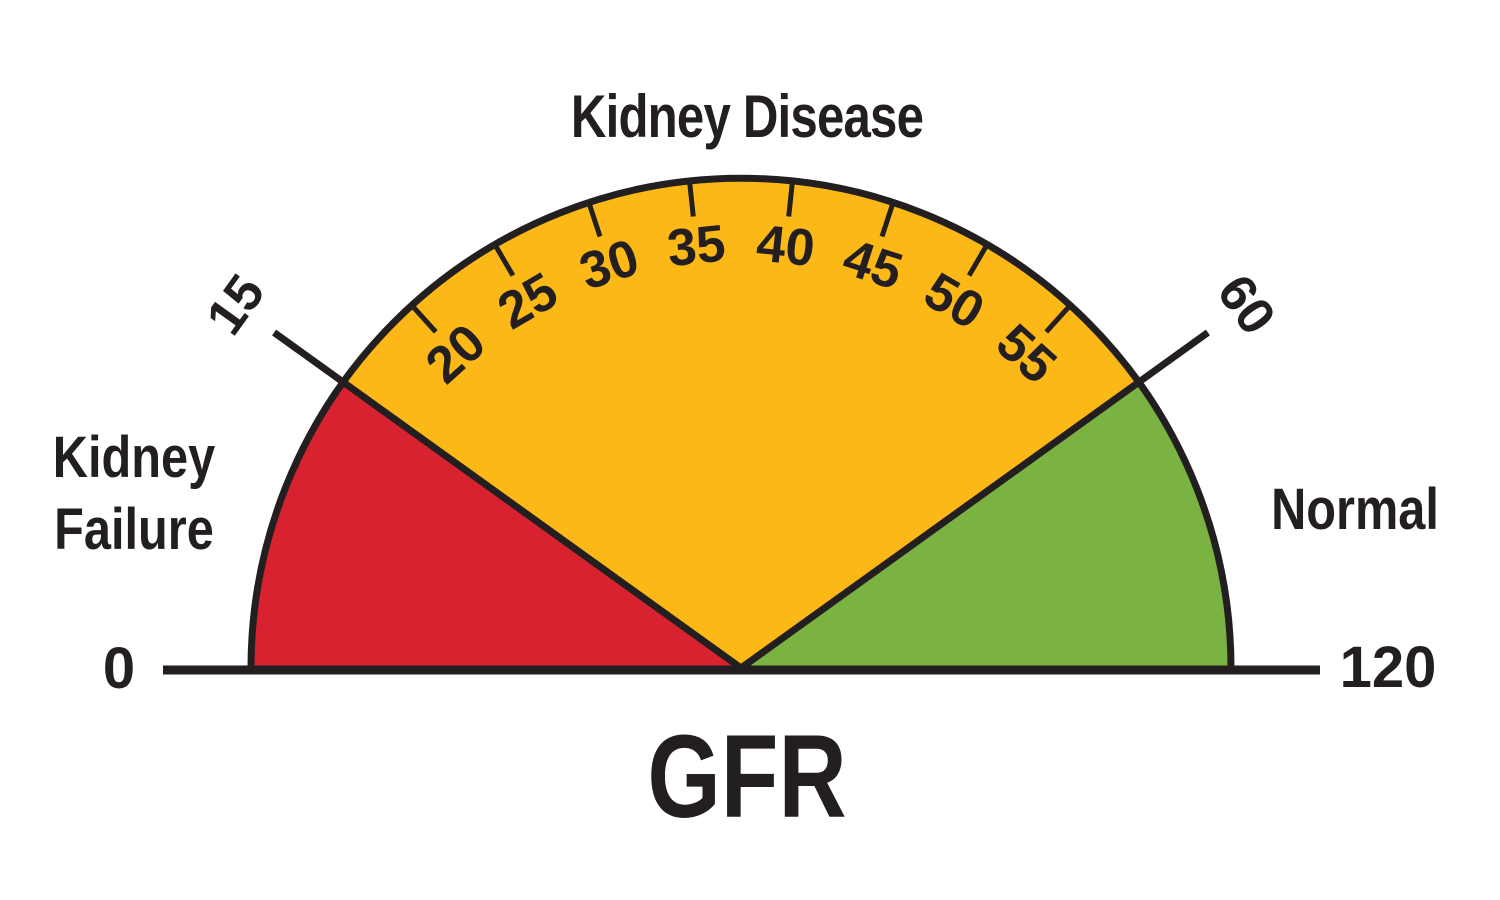  What do you see at coordinates (986, 525) in the screenshot?
I see `zone-normal` at bounding box center [986, 525].